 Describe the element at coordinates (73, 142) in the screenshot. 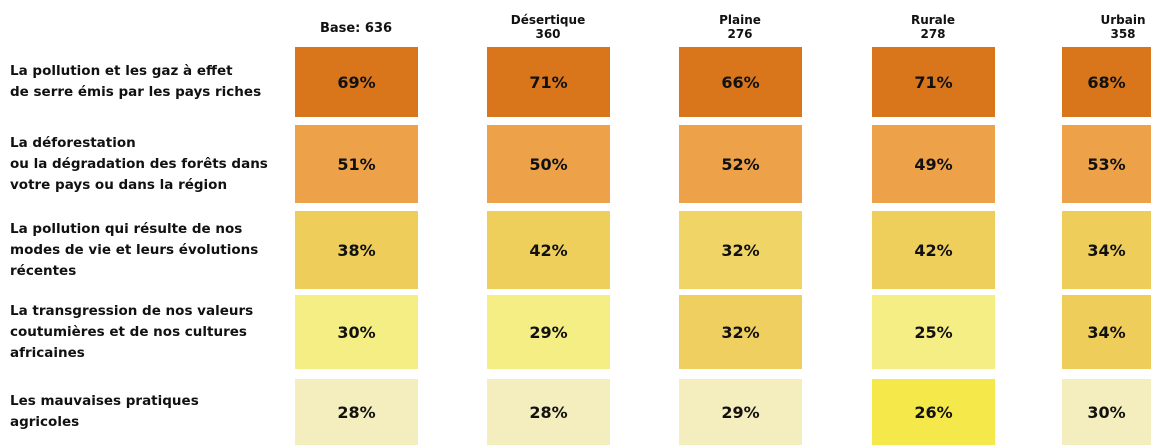

I see `row-label-line: La déforestation` at that location.